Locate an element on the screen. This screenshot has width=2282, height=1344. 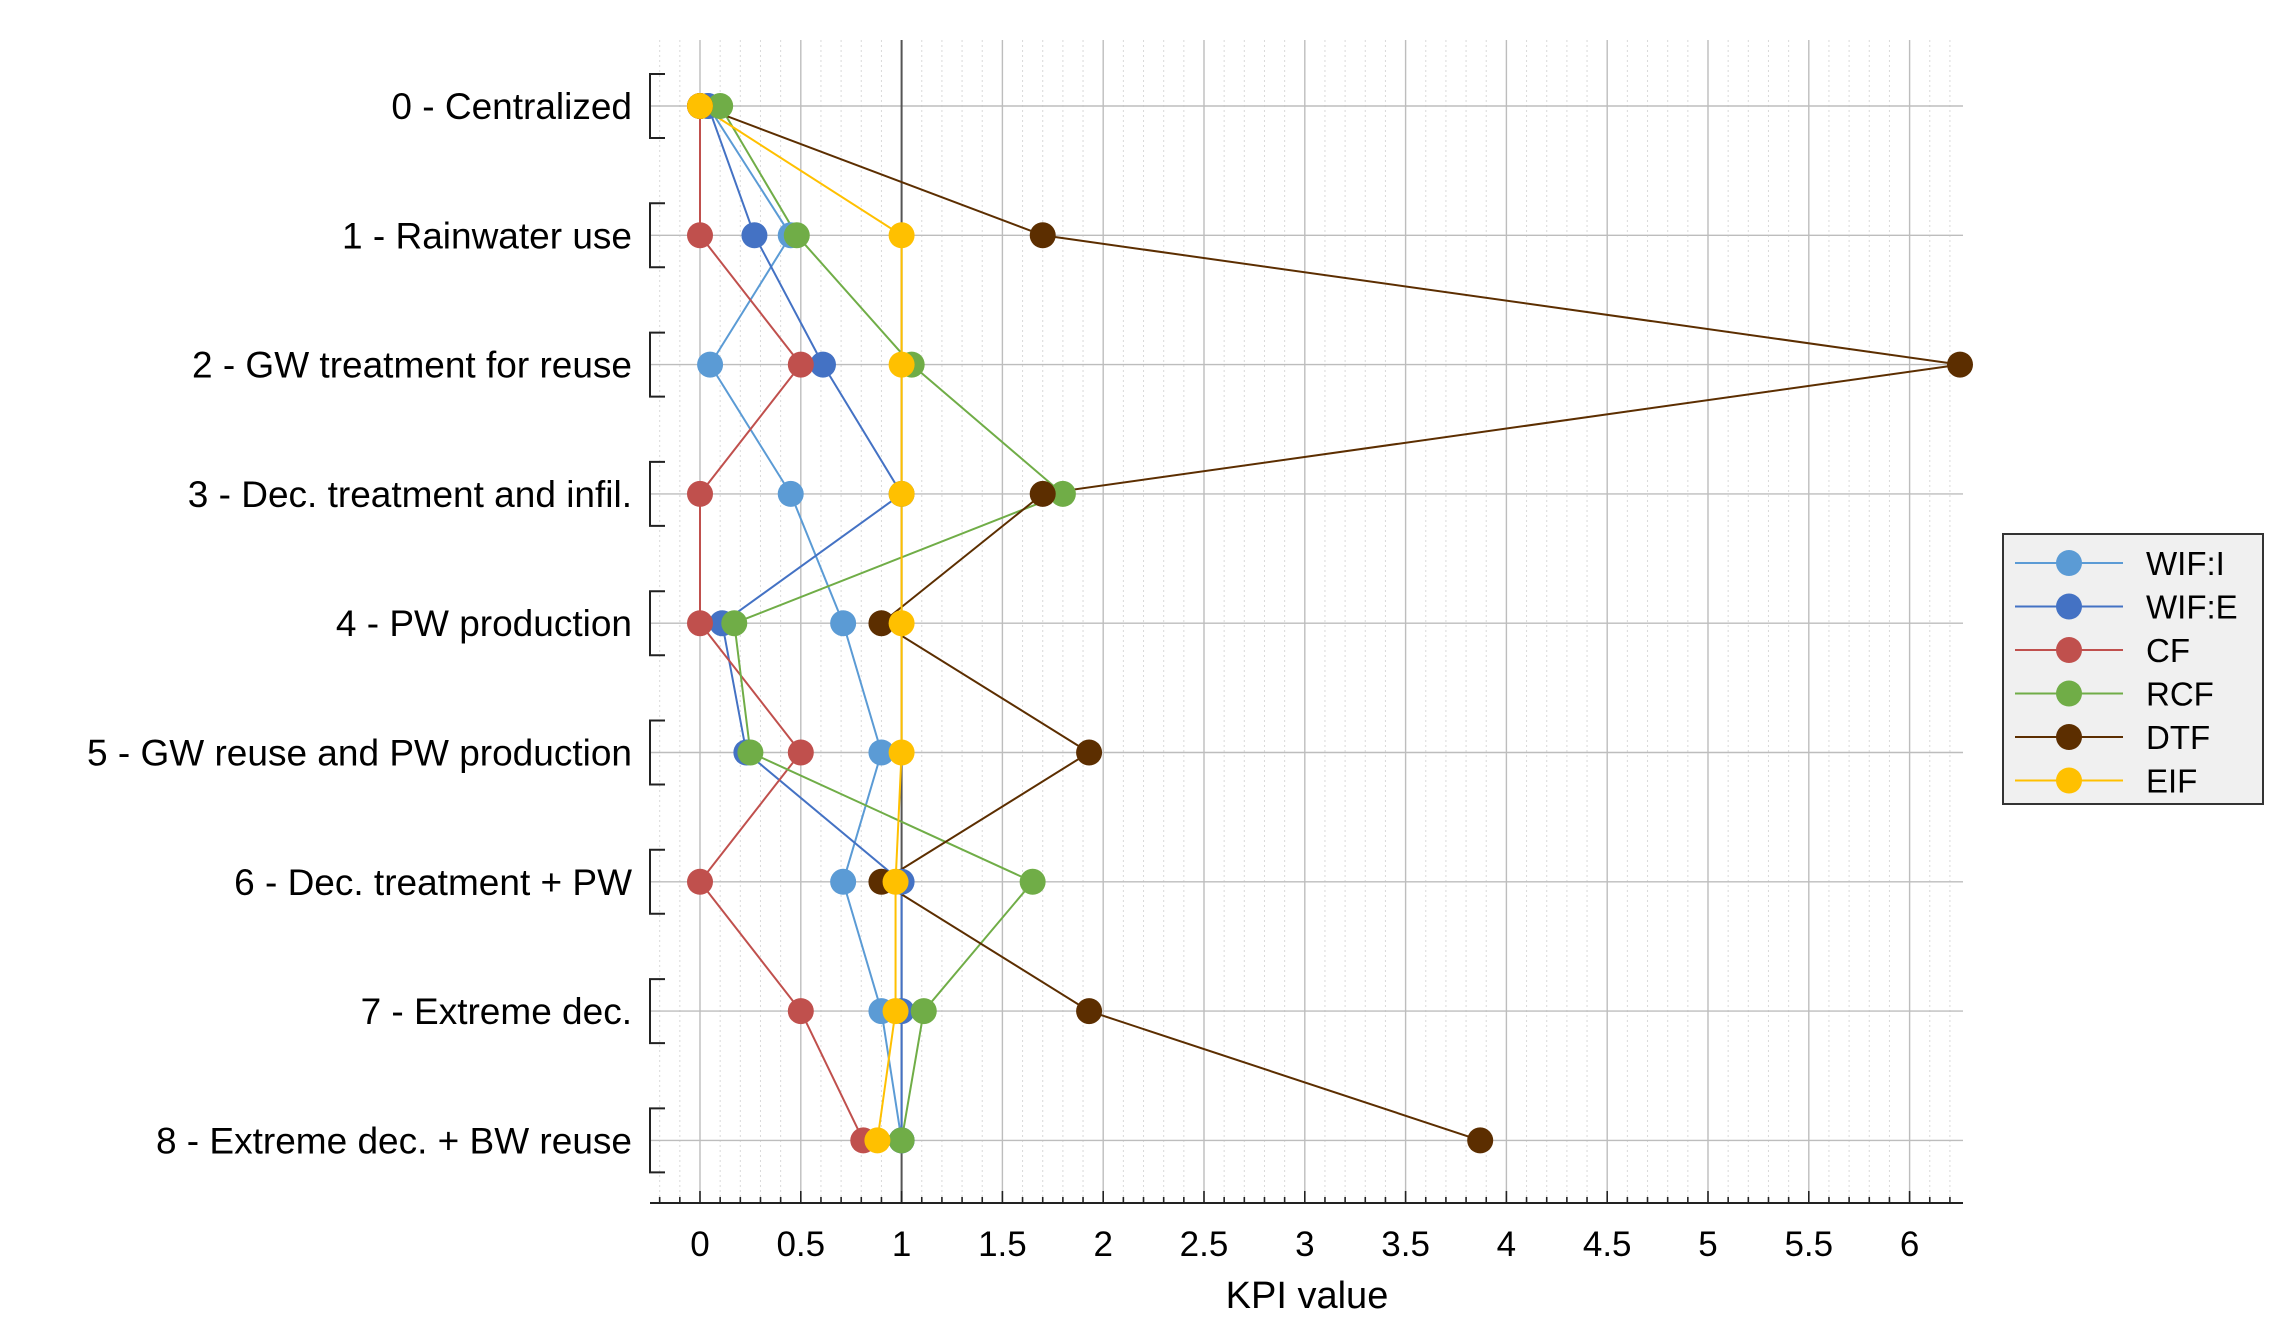
x-tick-label: 0.5 is located at coordinates (800, 1244).